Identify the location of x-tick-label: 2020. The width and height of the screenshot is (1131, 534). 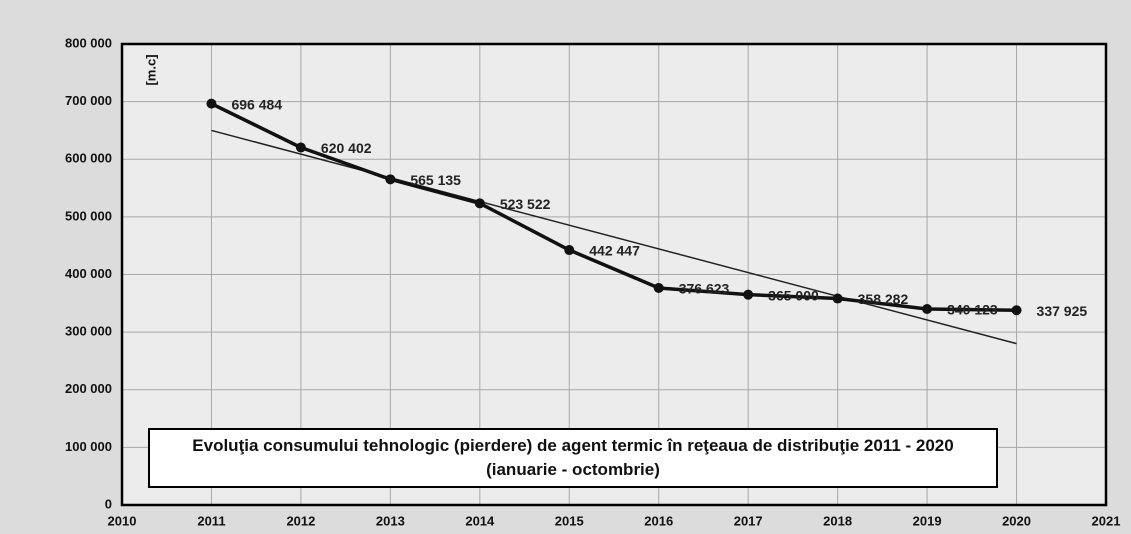
(1016, 520).